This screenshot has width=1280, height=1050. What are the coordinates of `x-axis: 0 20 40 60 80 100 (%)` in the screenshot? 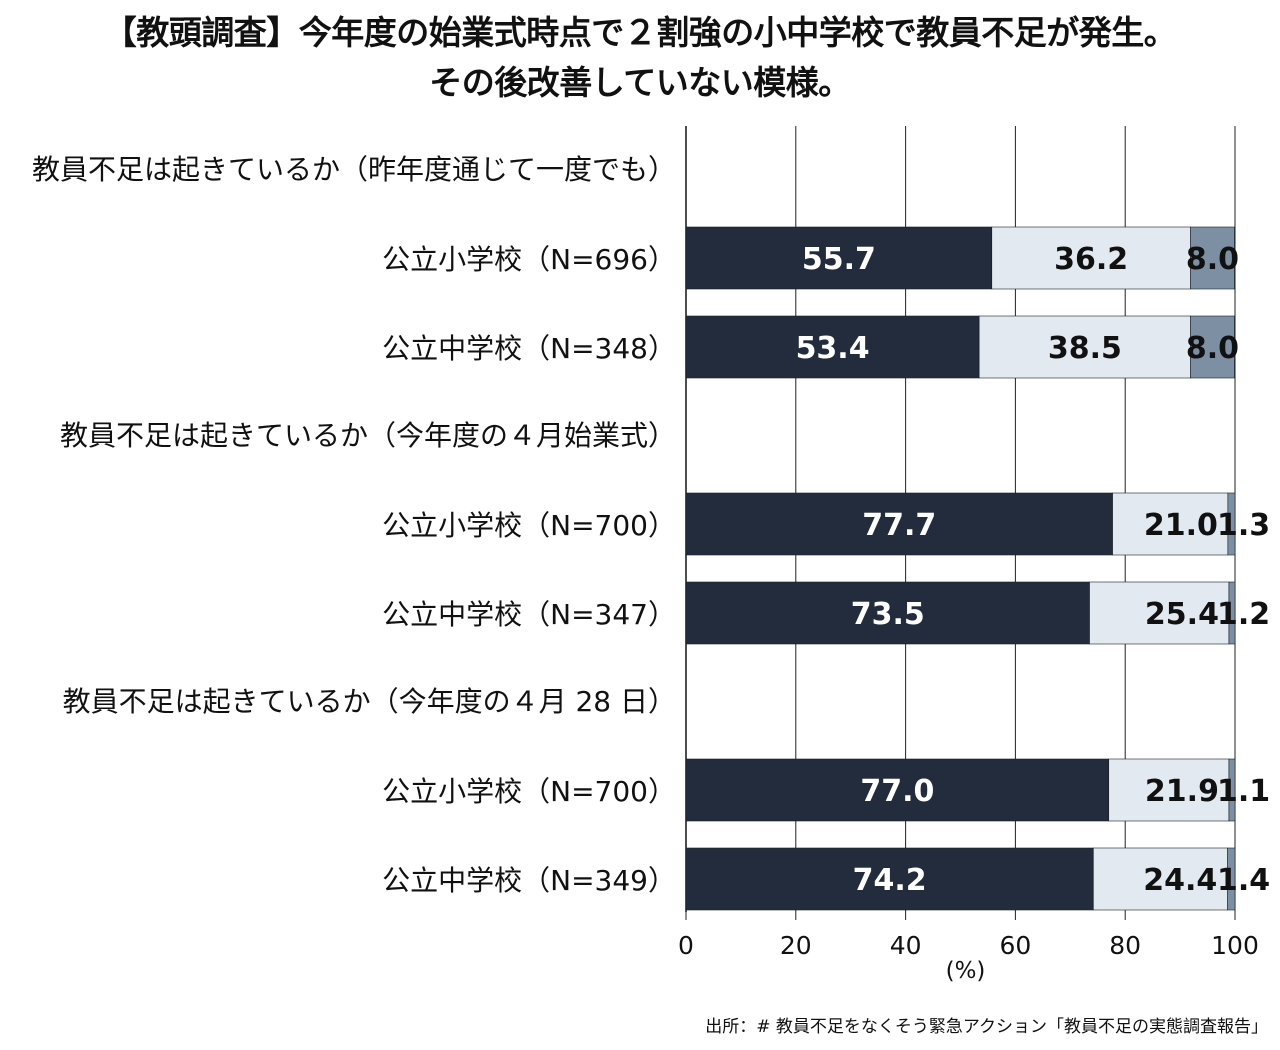 It's located at (968, 948).